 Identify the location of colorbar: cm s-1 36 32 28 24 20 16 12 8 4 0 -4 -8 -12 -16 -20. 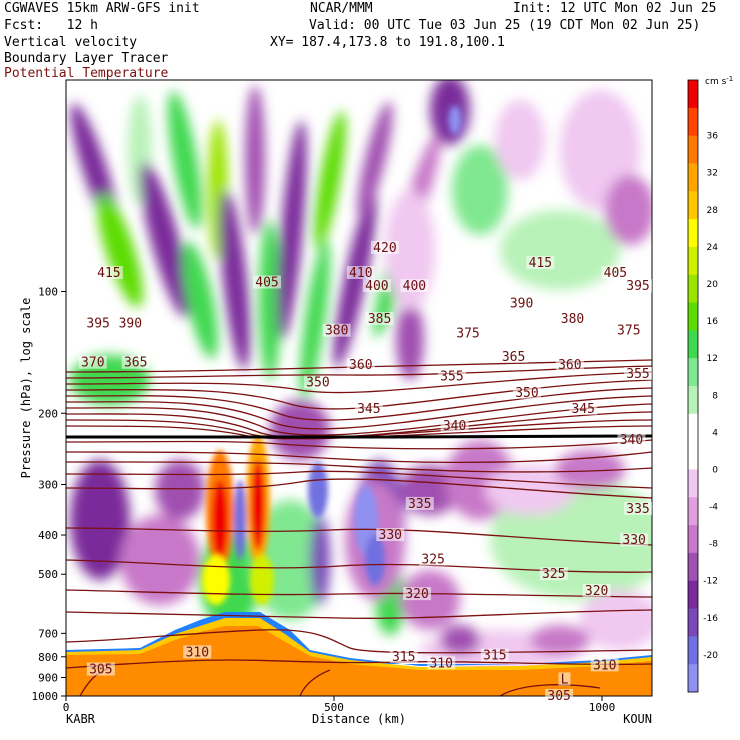
(710, 384).